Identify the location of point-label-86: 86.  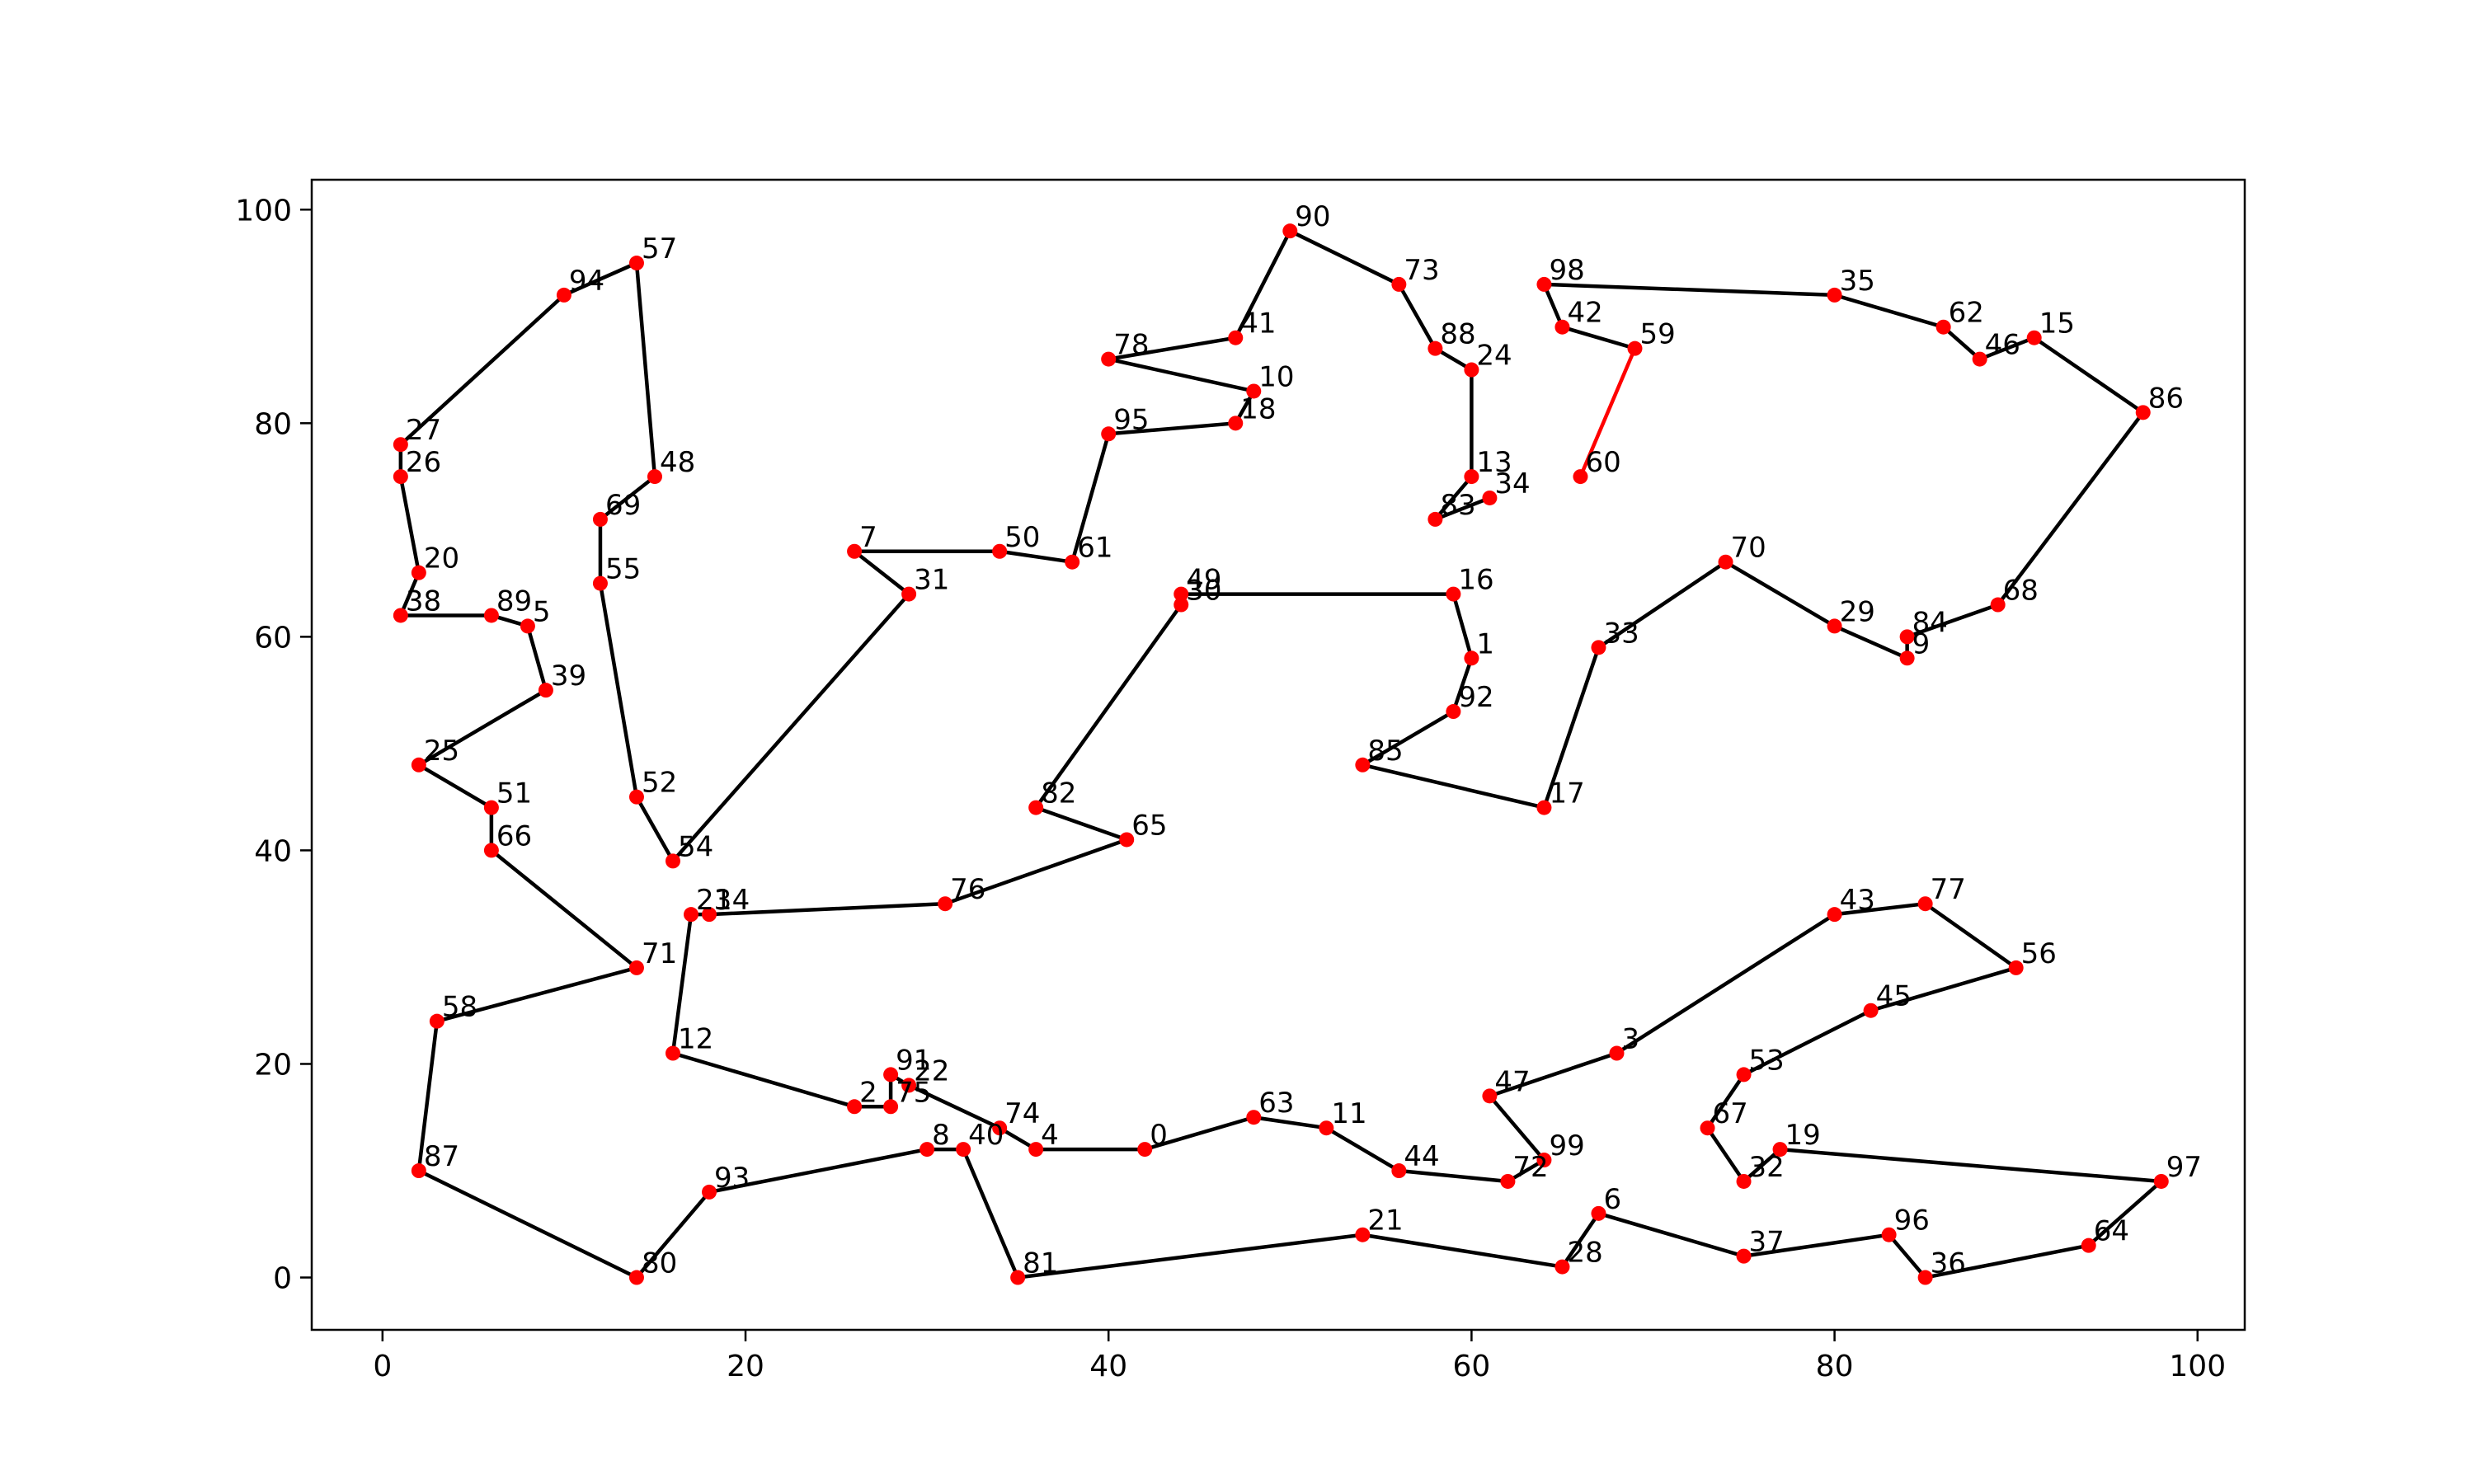
(2166, 398).